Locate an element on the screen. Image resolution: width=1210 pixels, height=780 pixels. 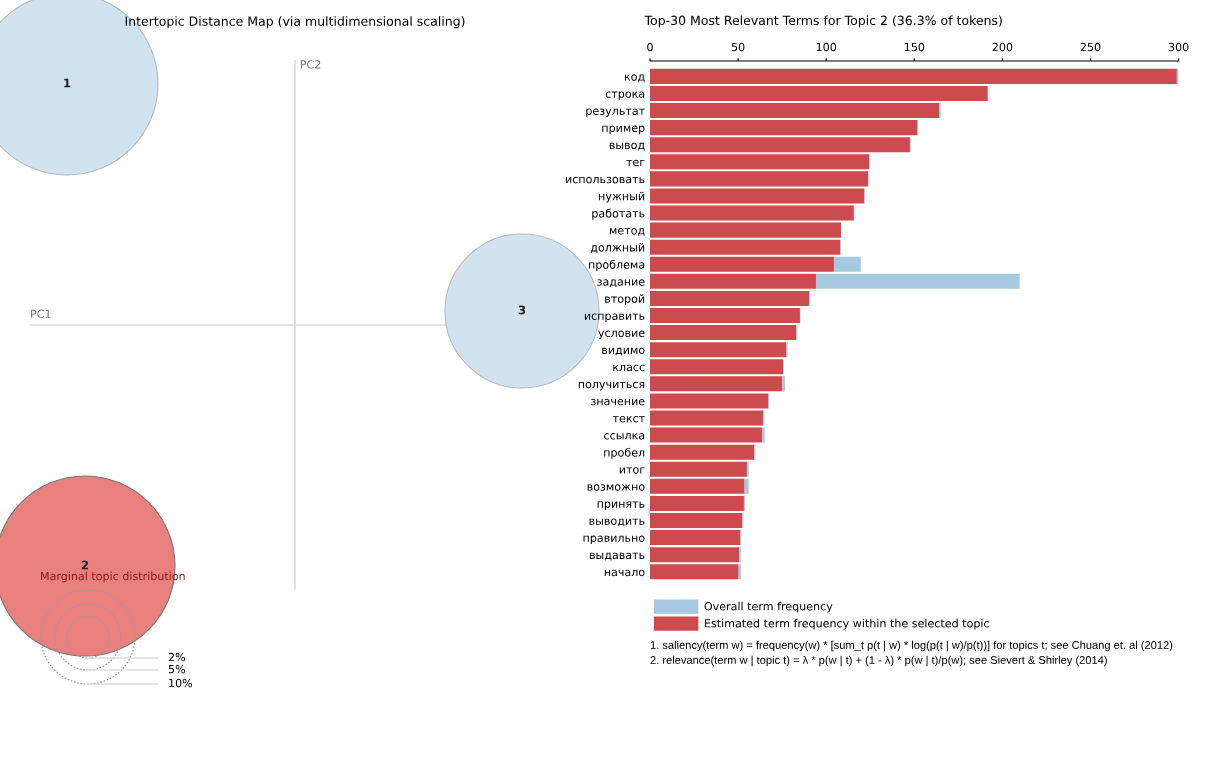
y-tick-label: использовать is located at coordinates (605, 180).